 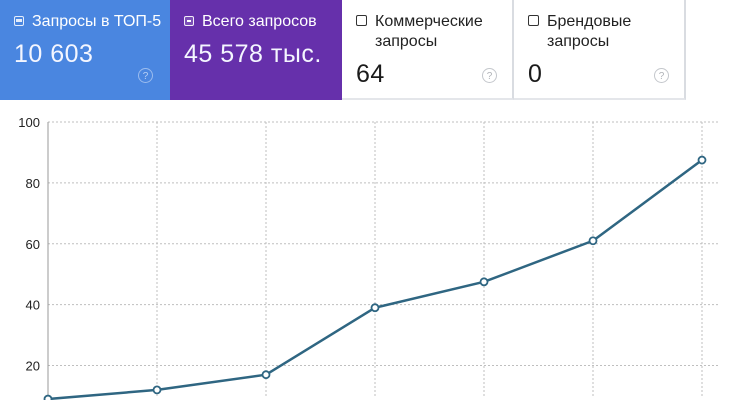 What do you see at coordinates (370, 74) in the screenshot?
I see `card-commercial-value: 64` at bounding box center [370, 74].